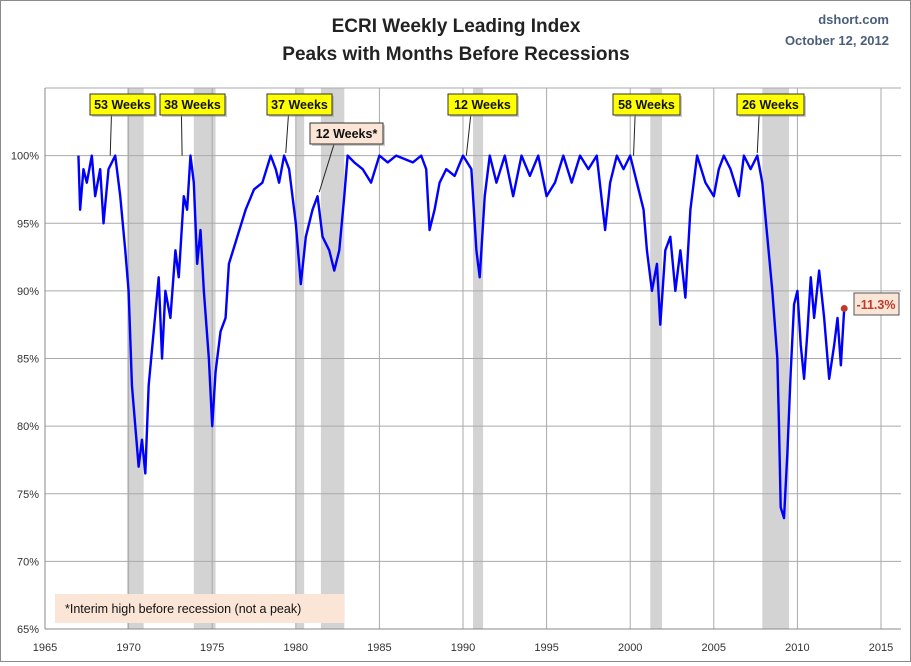  Describe the element at coordinates (844, 308) in the screenshot. I see `last-point-marker` at that location.